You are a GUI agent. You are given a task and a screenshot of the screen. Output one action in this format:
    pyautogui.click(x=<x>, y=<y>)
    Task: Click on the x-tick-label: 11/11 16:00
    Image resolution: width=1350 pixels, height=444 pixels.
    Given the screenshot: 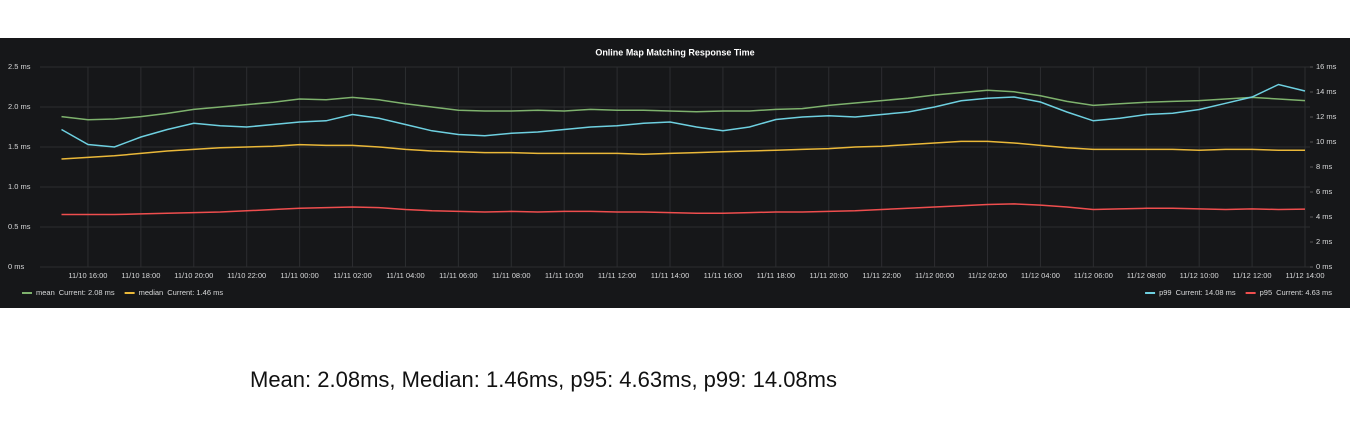 What is the action you would take?
    pyautogui.click(x=723, y=275)
    